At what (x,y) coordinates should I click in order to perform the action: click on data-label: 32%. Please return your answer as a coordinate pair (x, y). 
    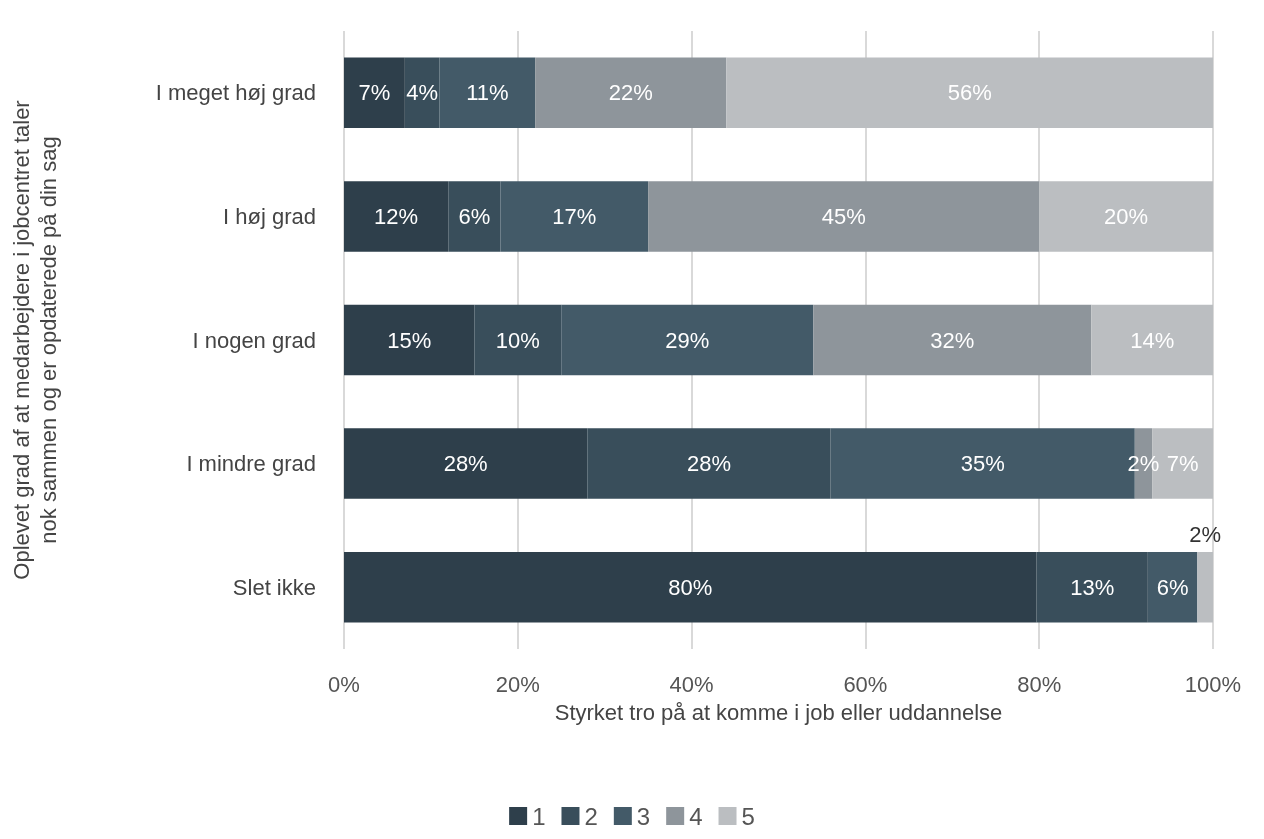
    Looking at the image, I should click on (952, 340).